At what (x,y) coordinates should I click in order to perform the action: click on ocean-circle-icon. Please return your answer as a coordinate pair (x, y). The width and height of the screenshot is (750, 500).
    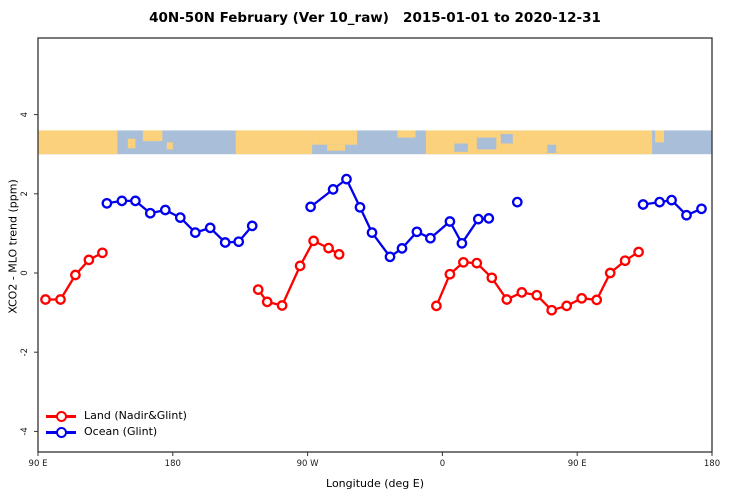
    Looking at the image, I should click on (61, 432).